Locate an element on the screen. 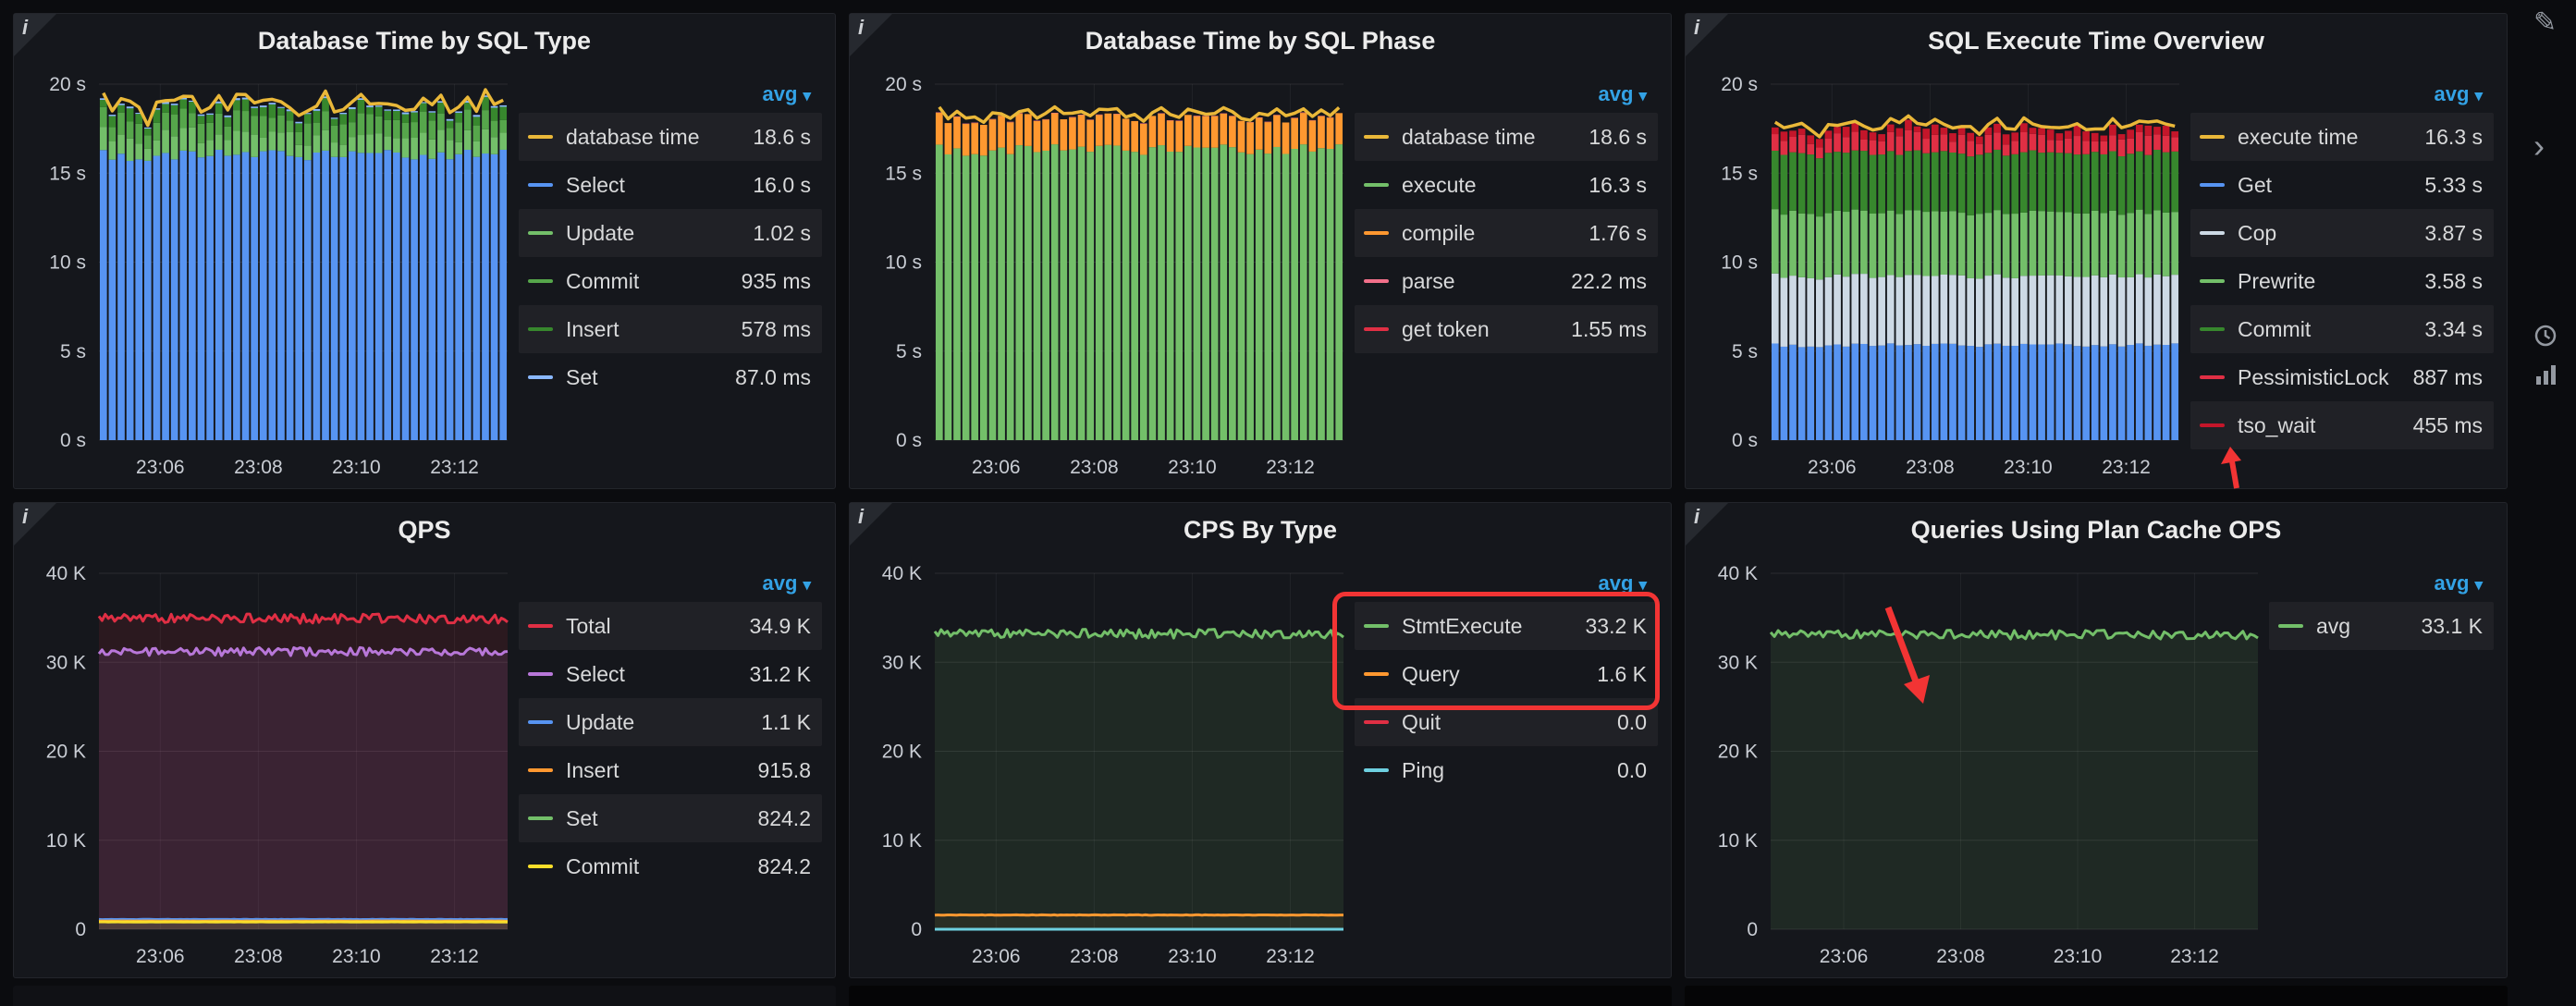 The width and height of the screenshot is (2576, 1006). series-name: Select is located at coordinates (595, 674).